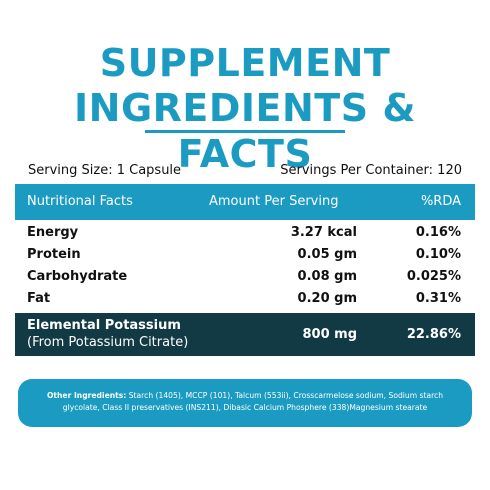  I want to click on servings-per-container: Servings Per Container: 120, so click(371, 170).